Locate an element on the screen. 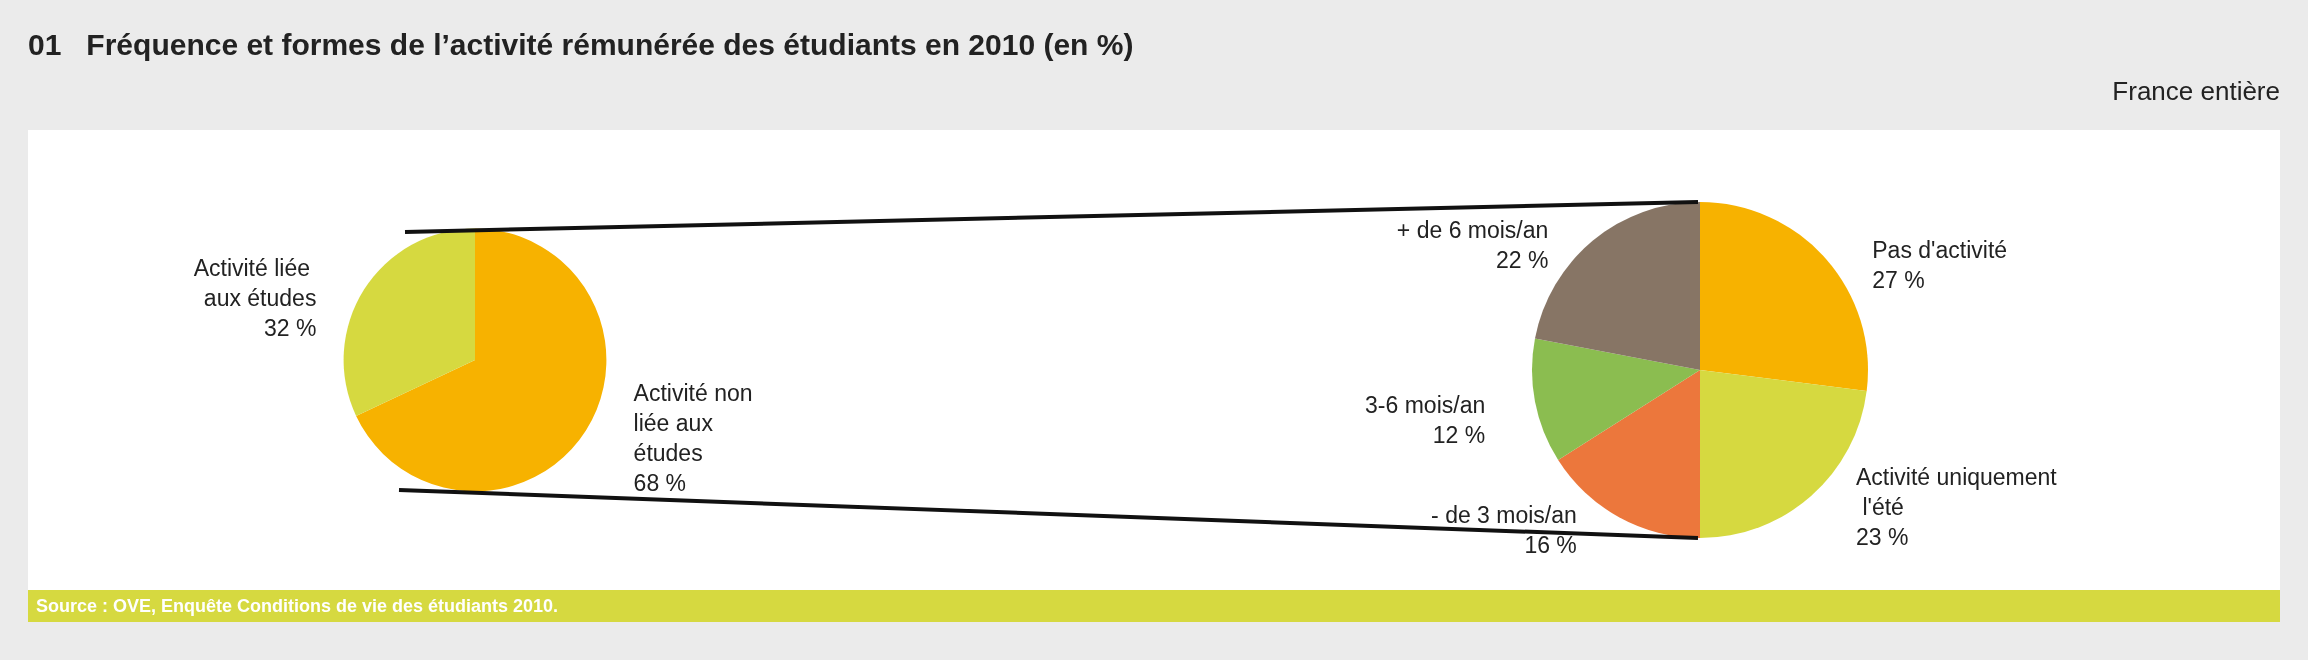  source-note: Source : OVE, Enquête Conditions de vie des étudiants 2010. is located at coordinates (1154, 606).